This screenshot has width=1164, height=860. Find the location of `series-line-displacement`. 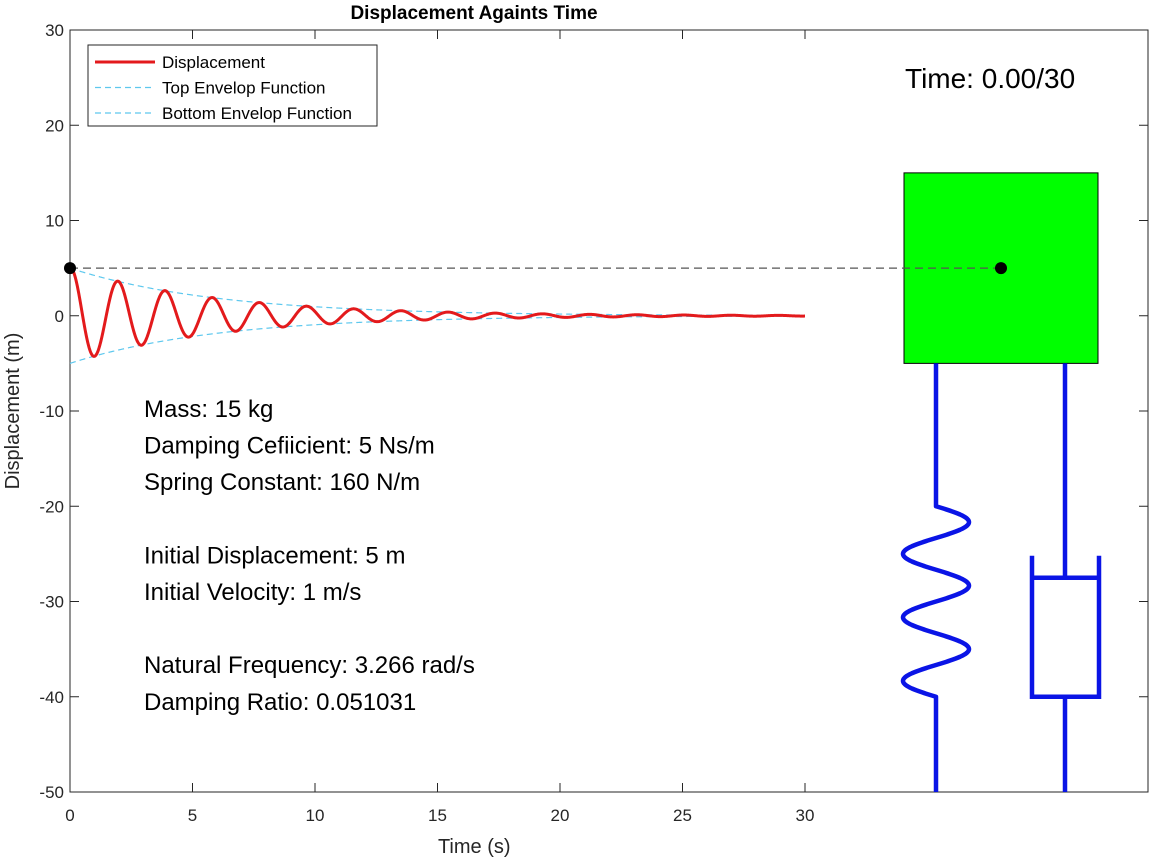

series-line-displacement is located at coordinates (437, 312).